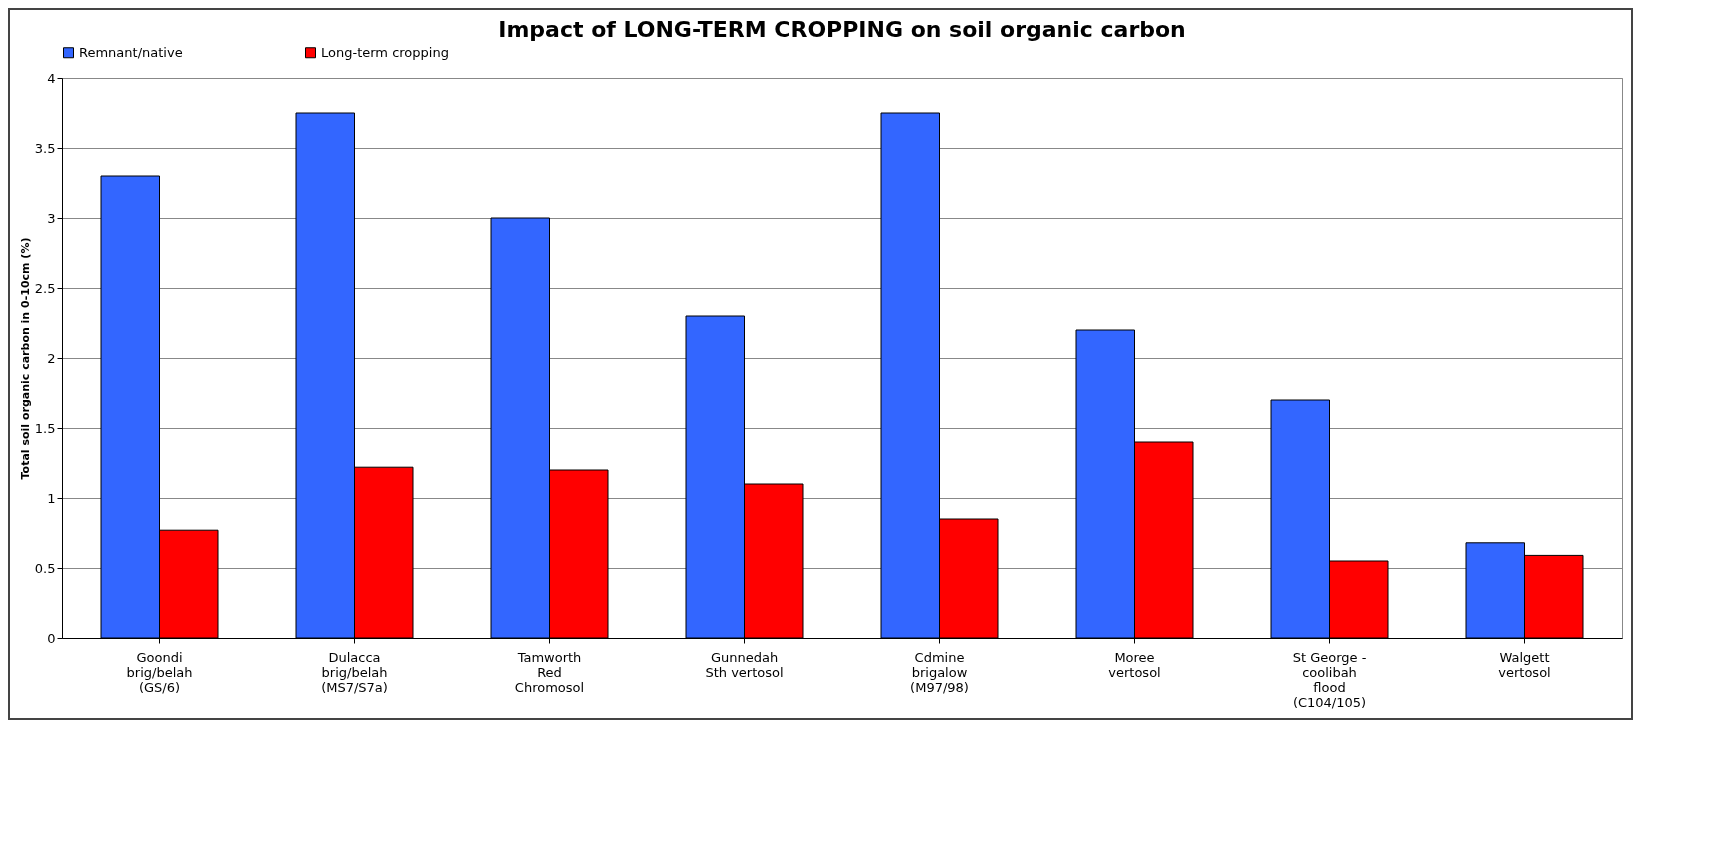 This screenshot has height=851, width=1726. I want to click on y-tick-label: 3, so click(51, 218).